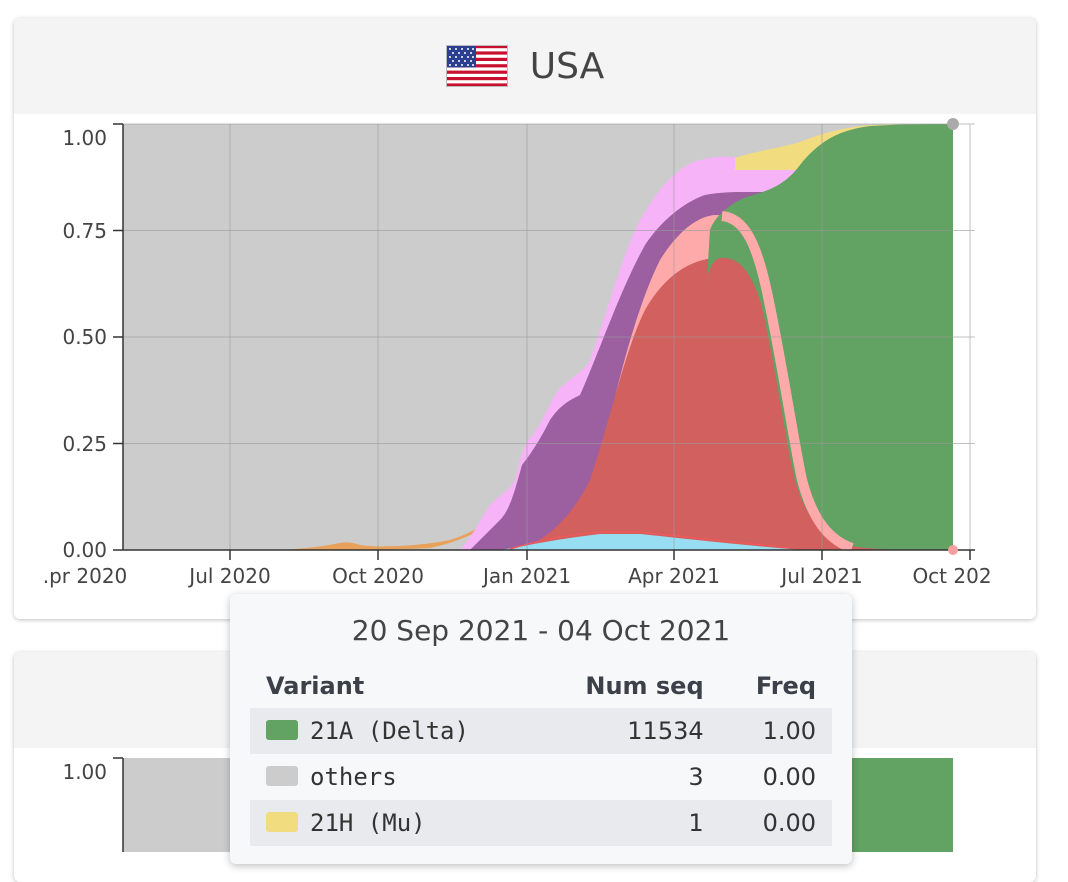 The image size is (1068, 882). Describe the element at coordinates (541, 777) in the screenshot. I see `table-row: others 3 0.00` at that location.